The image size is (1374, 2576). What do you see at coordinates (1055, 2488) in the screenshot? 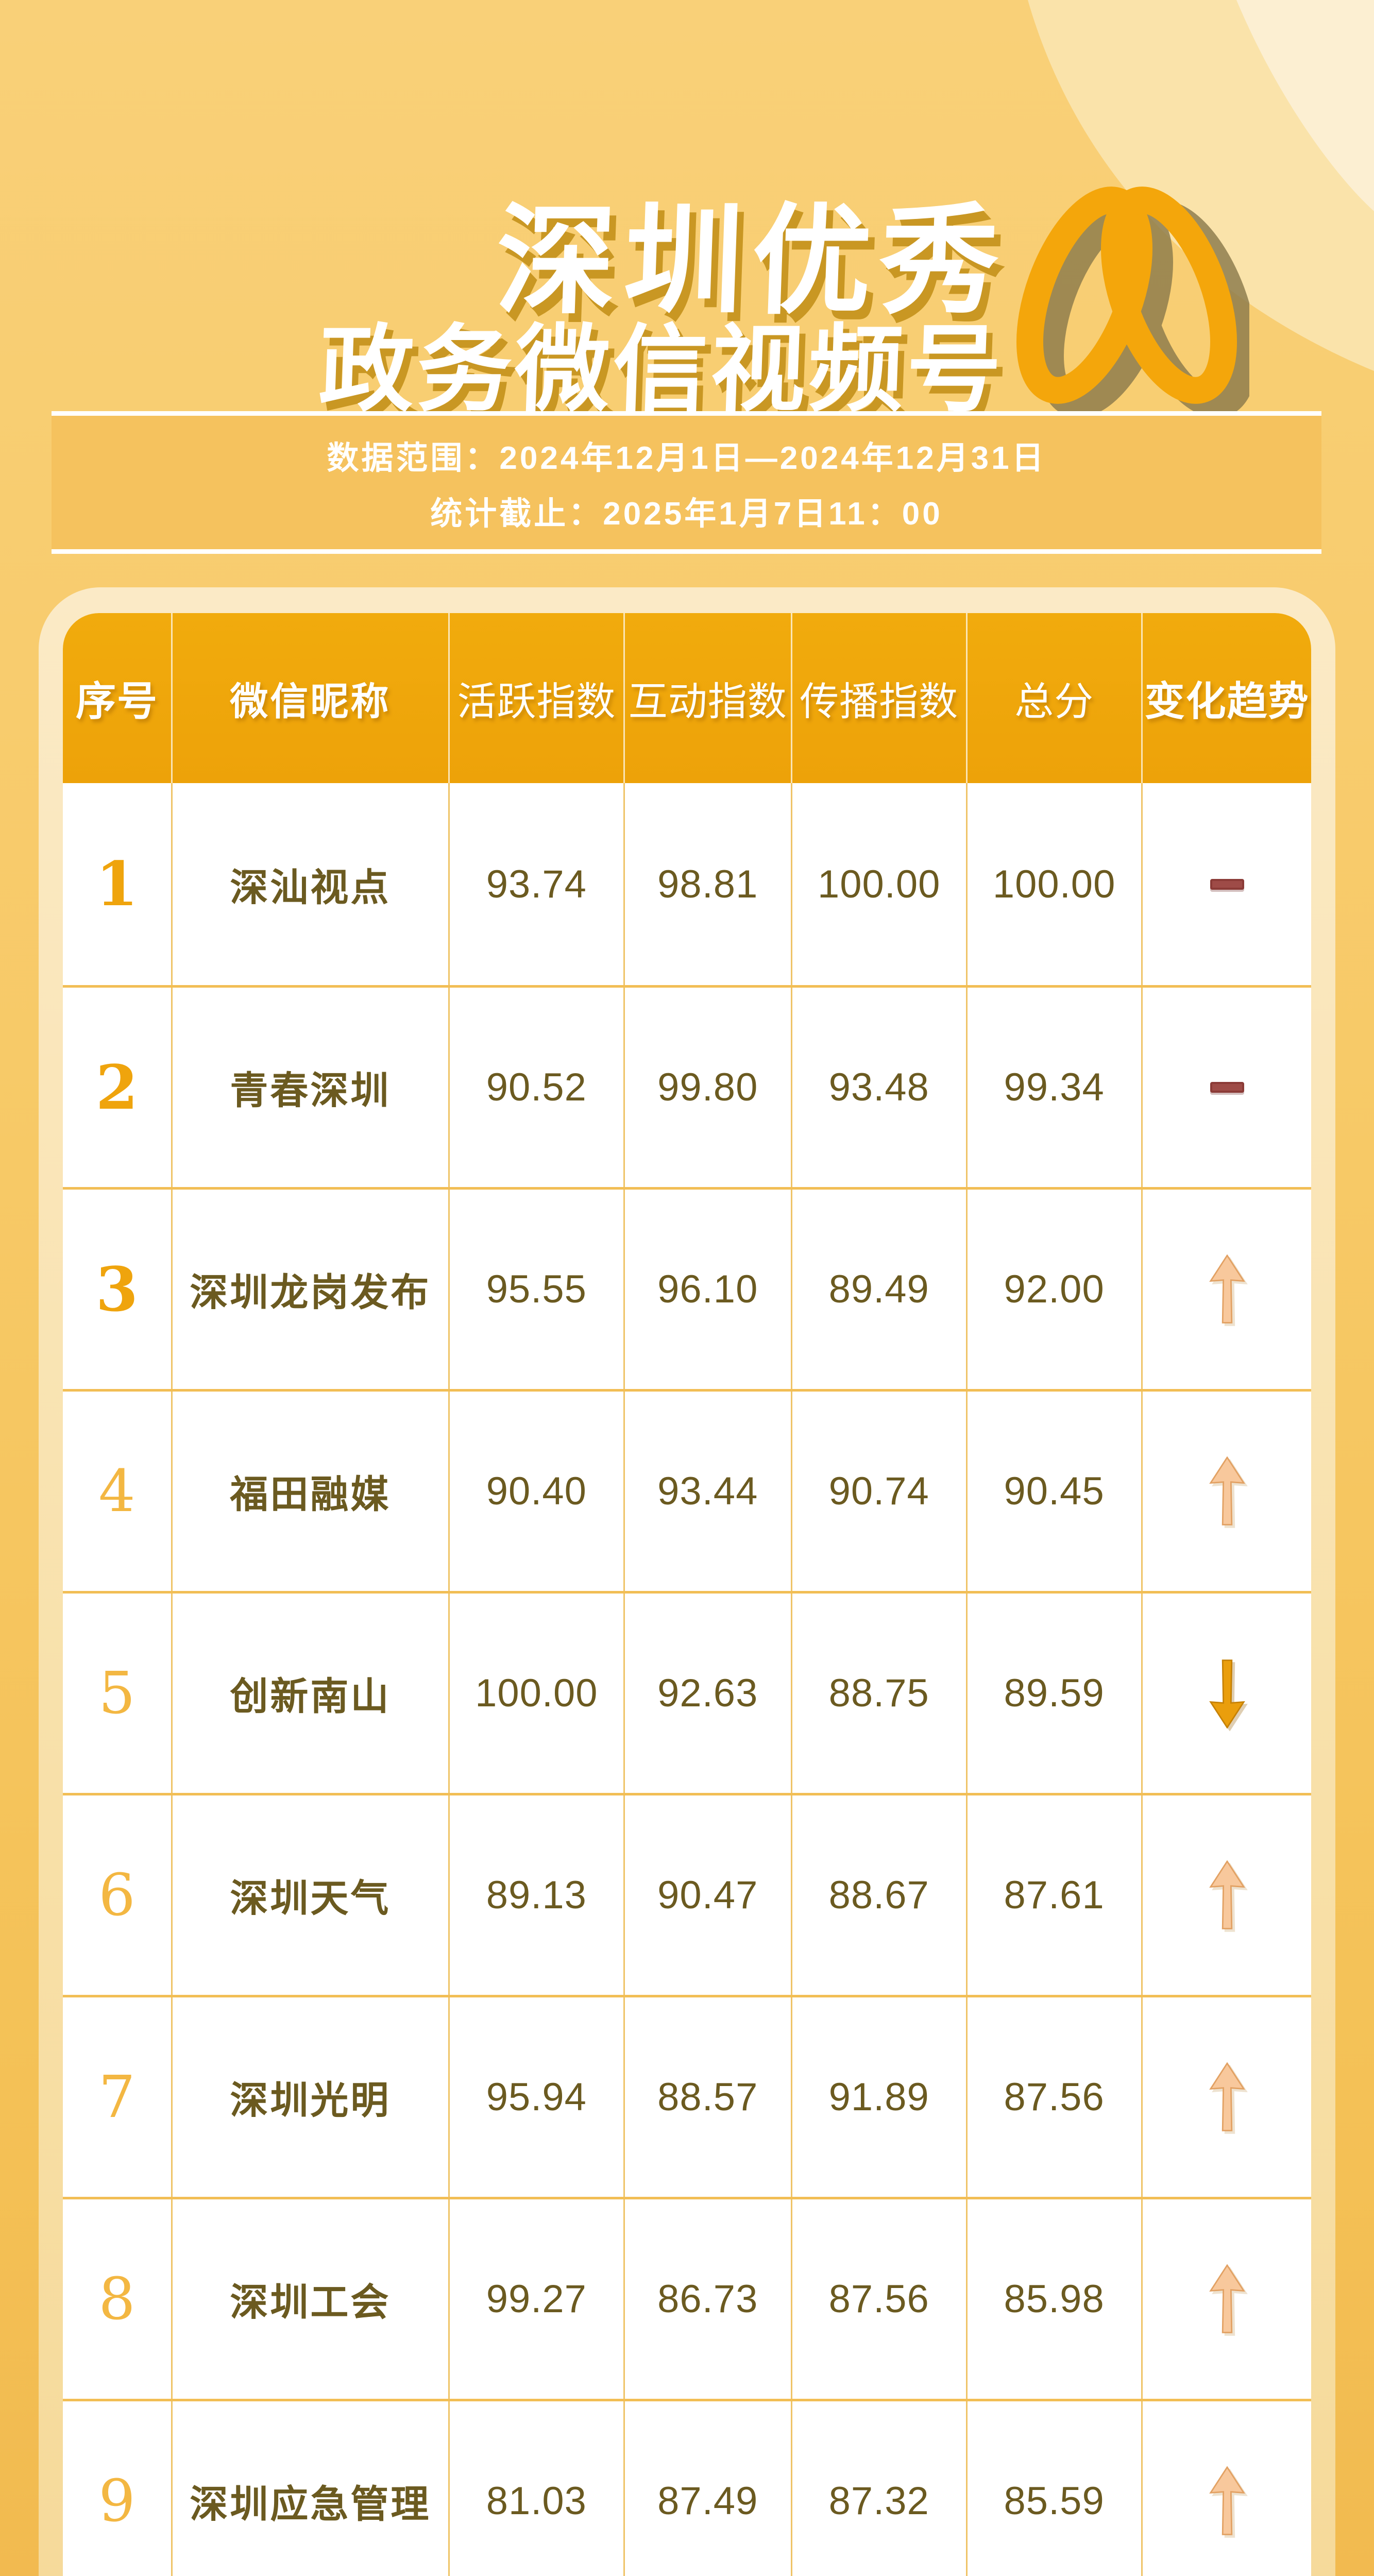
I see `total-score-cell: 85.59` at bounding box center [1055, 2488].